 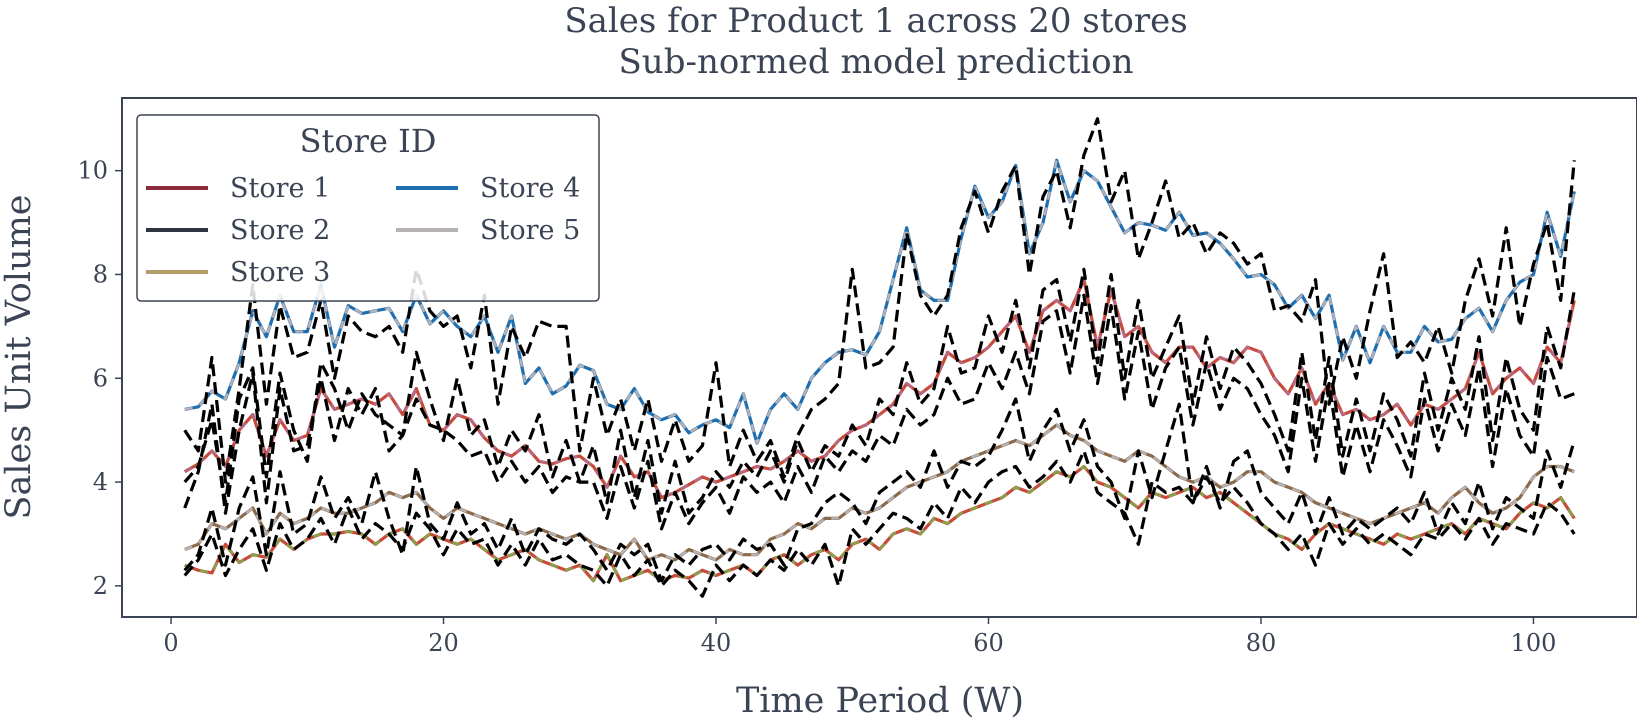 I want to click on chart-title: Sales for Product 1 across 20 stores, so click(x=875, y=21).